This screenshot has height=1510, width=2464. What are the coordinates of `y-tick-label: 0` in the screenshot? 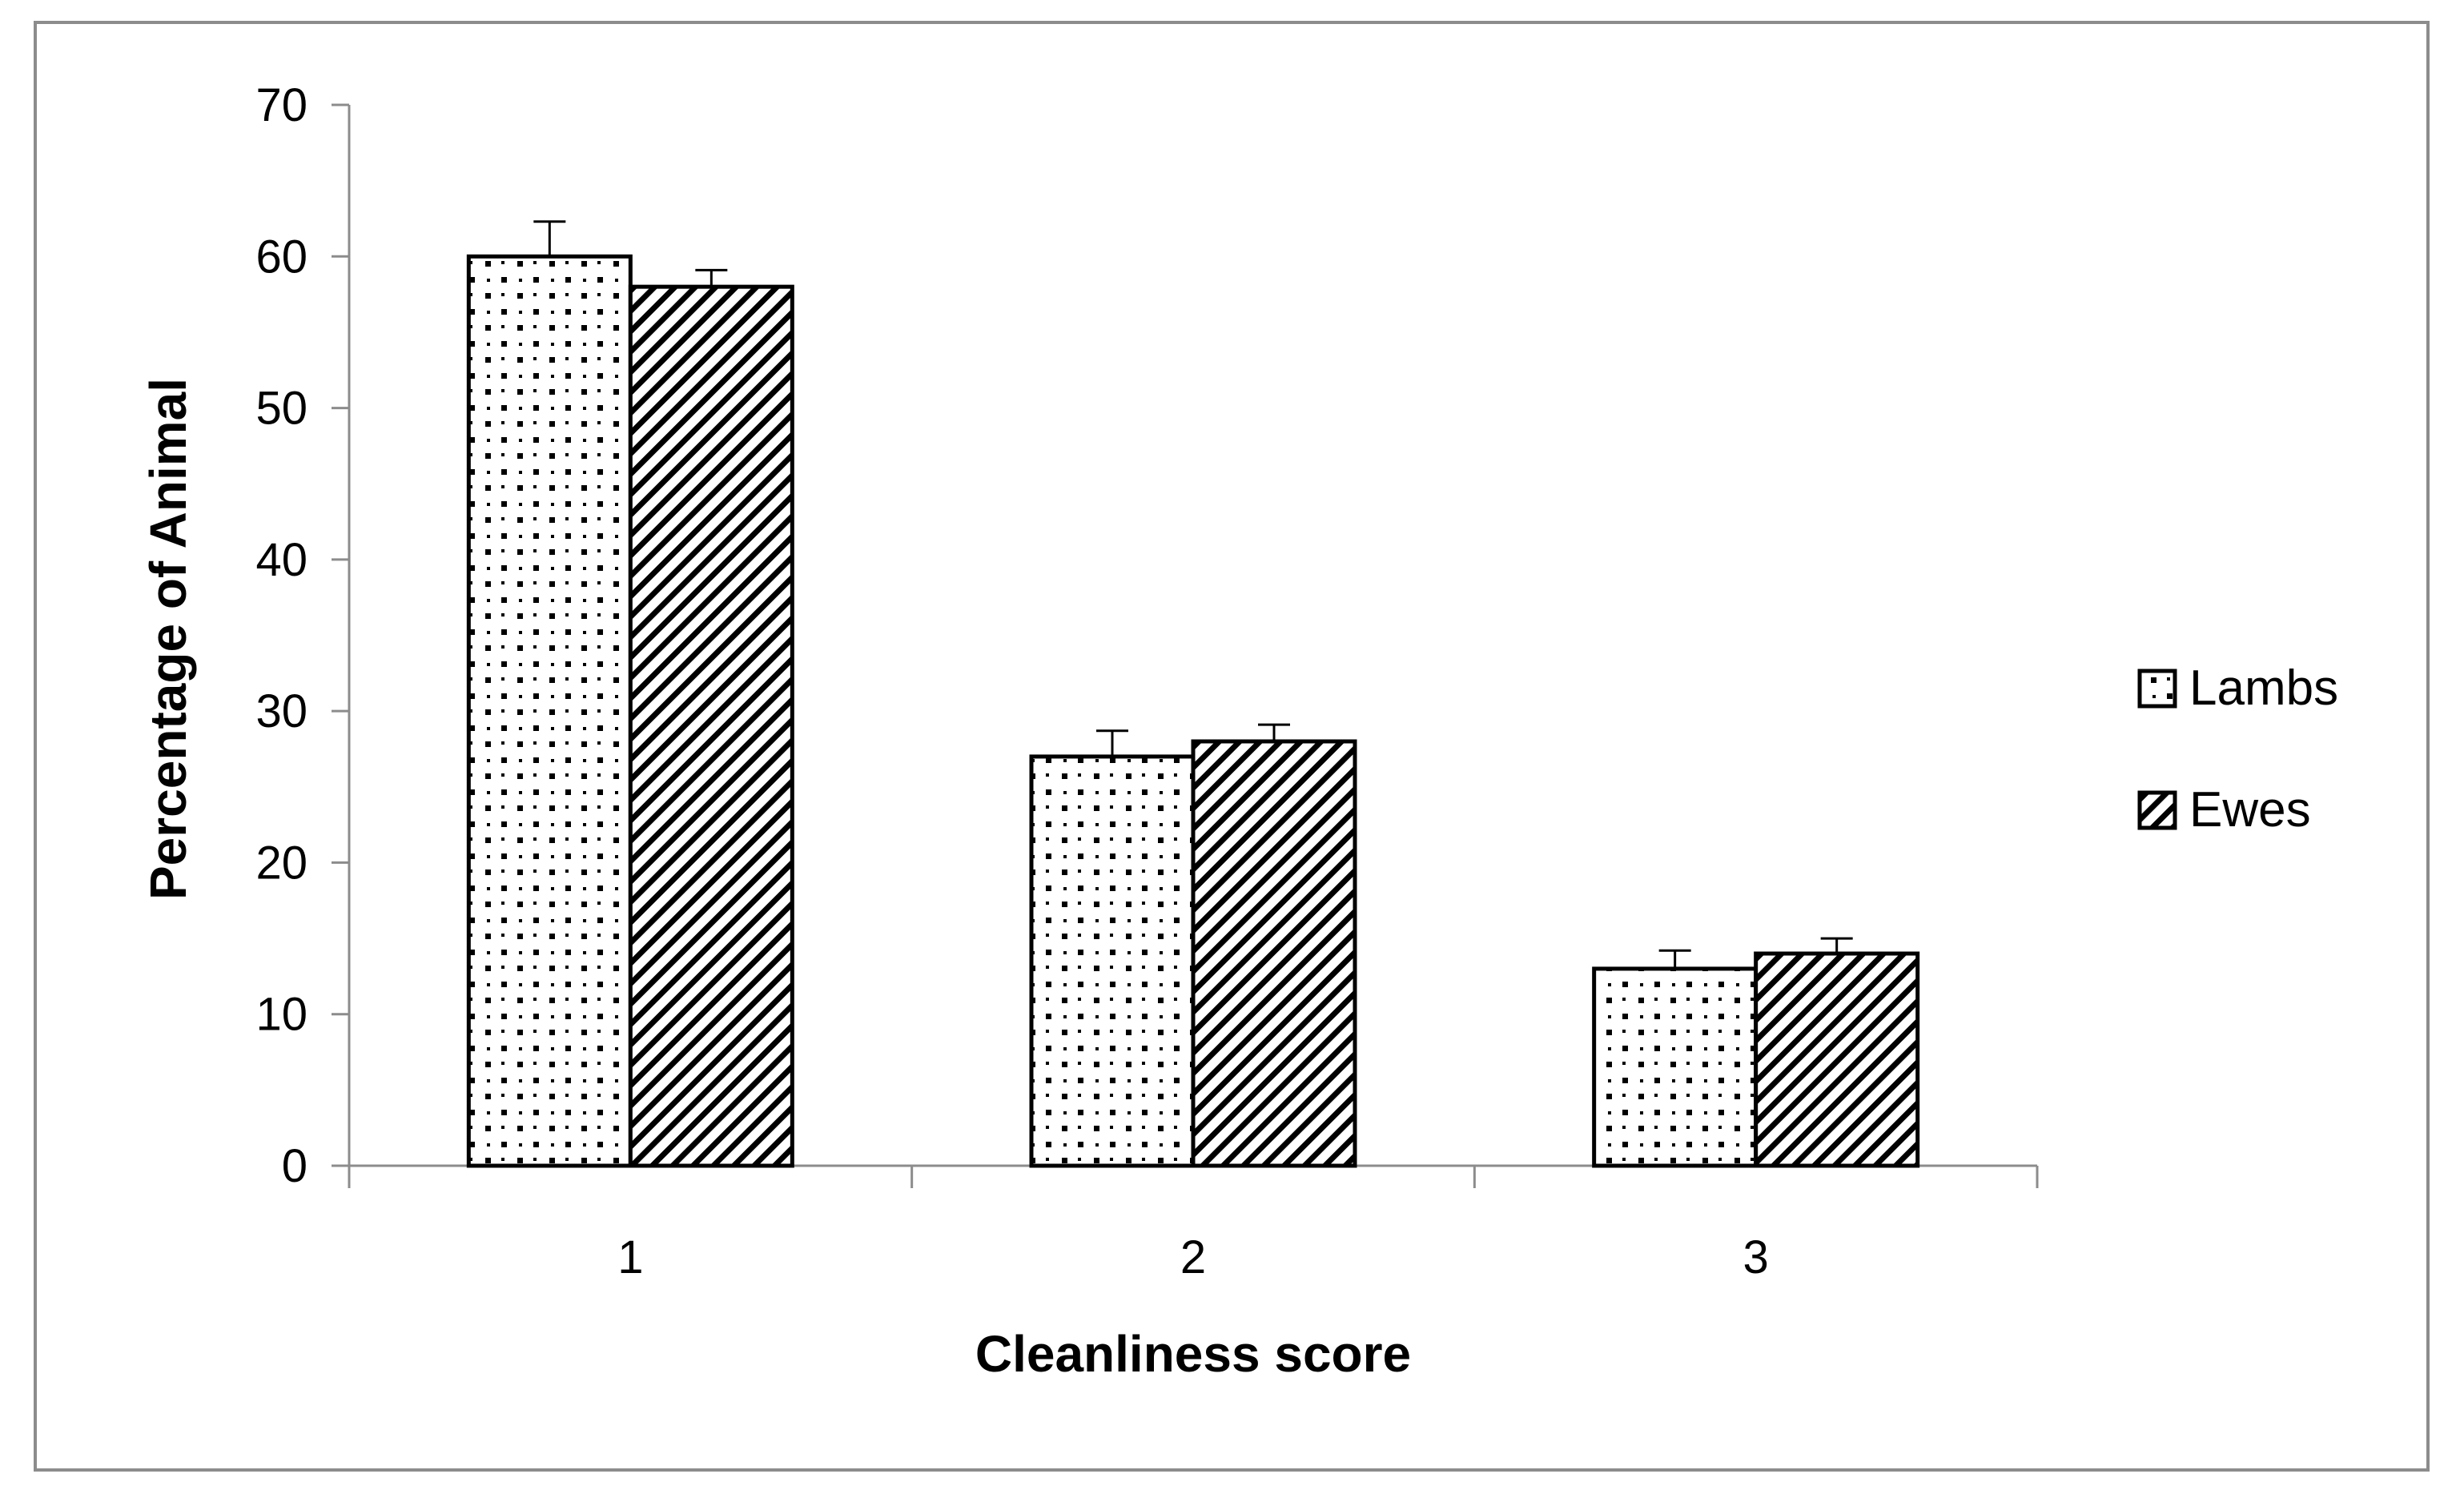 It's located at (294, 1166).